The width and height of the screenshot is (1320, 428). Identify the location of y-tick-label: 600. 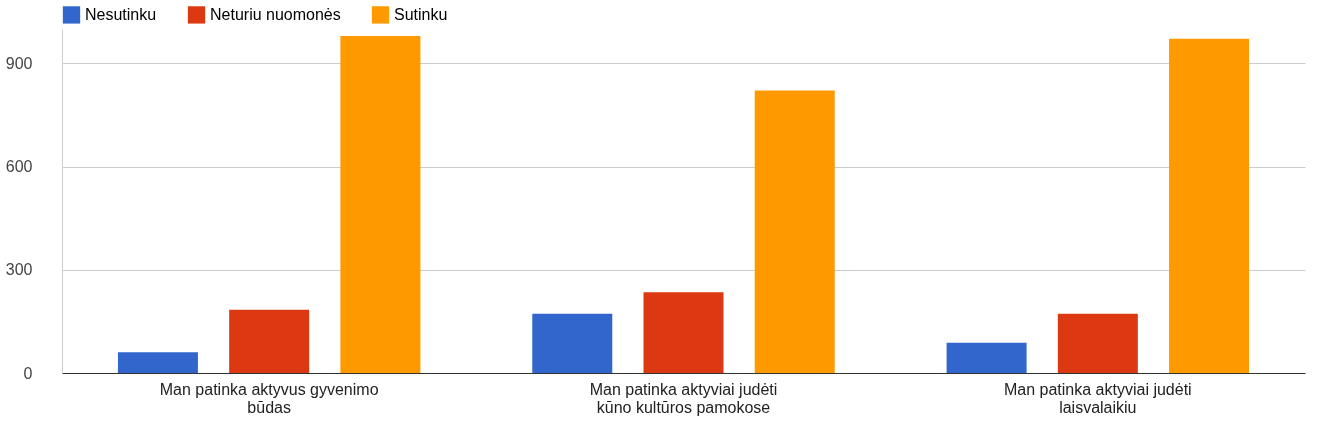
(19, 167).